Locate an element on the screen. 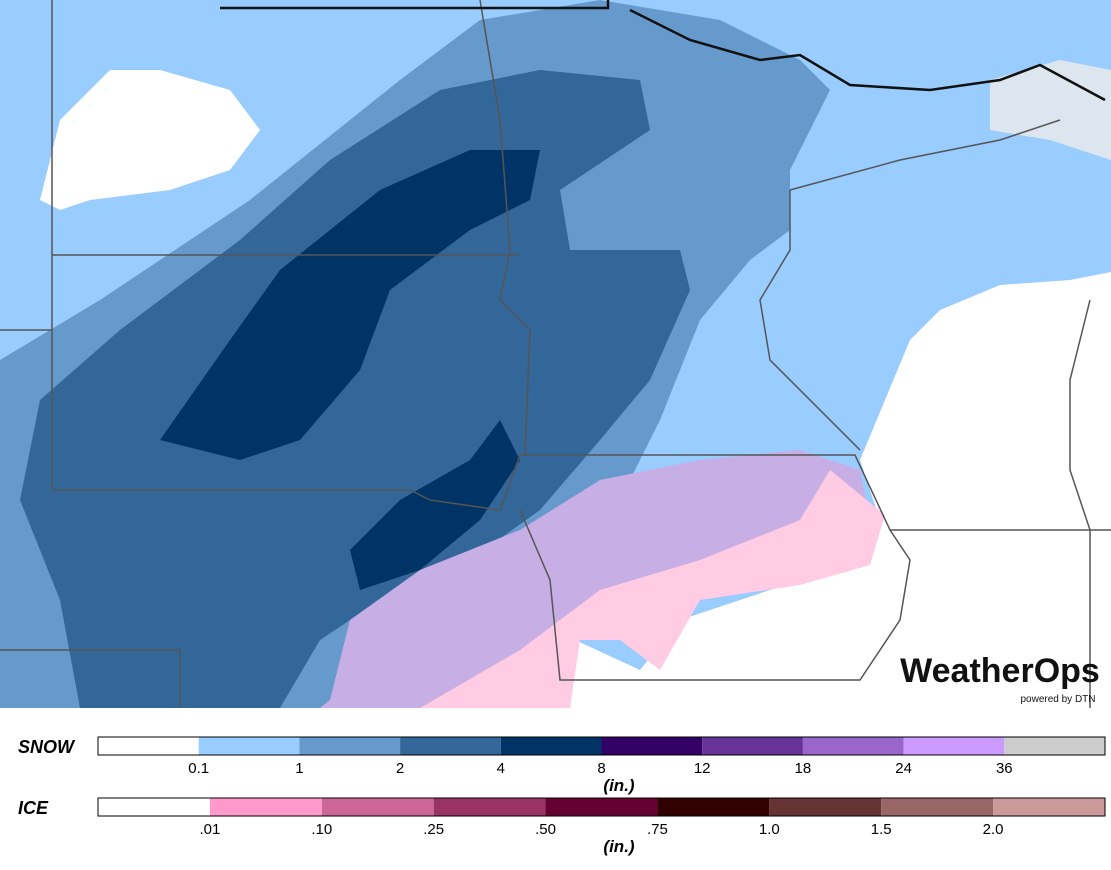  legend-label: .01 is located at coordinates (209, 829).